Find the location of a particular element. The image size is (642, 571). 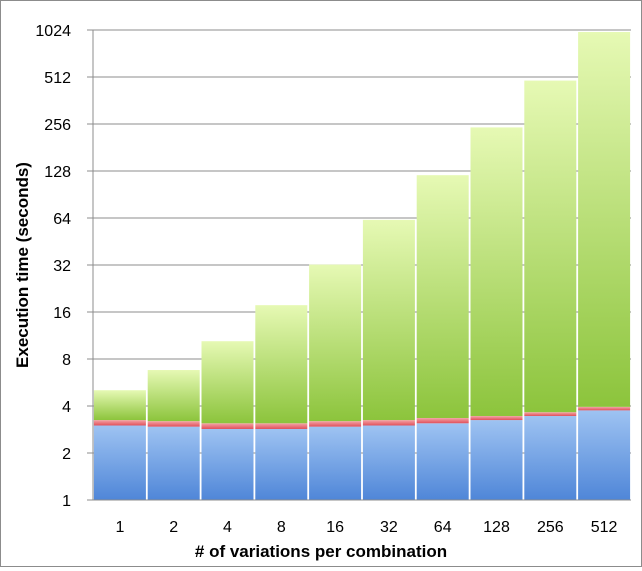

y-tick-label: 4 is located at coordinates (66, 407).